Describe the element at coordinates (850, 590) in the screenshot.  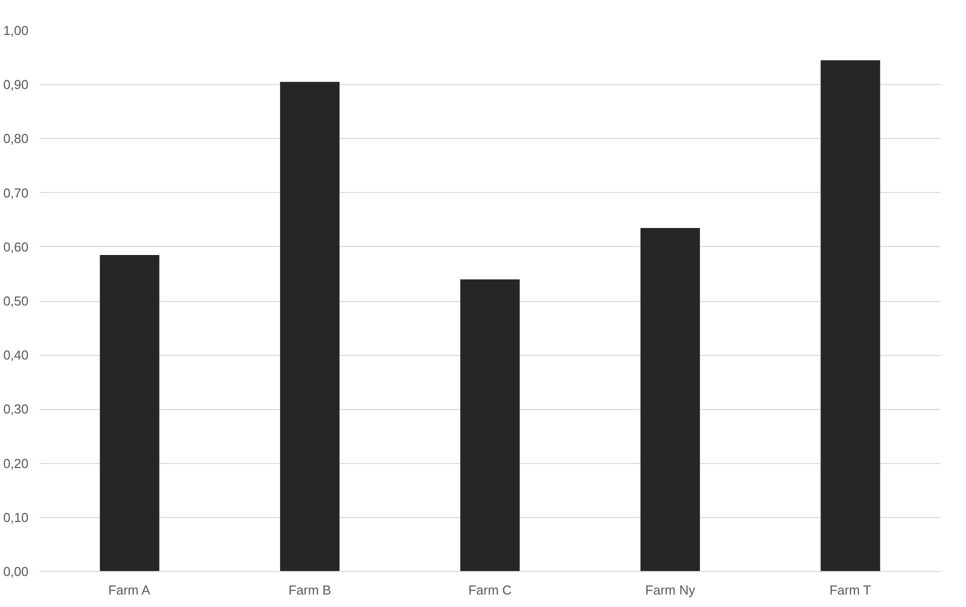
I see `x-tick-label: Farm T` at that location.